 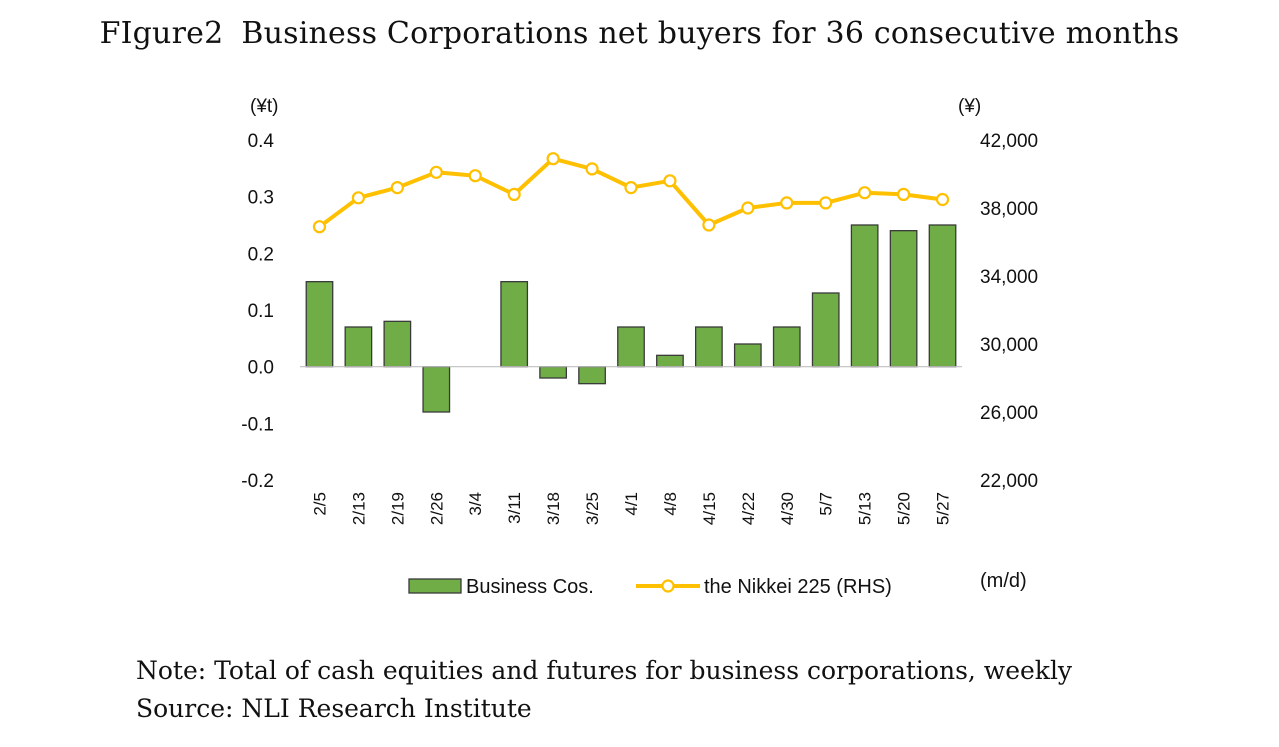 I want to click on left-tick-label: -0.1, so click(x=257, y=424).